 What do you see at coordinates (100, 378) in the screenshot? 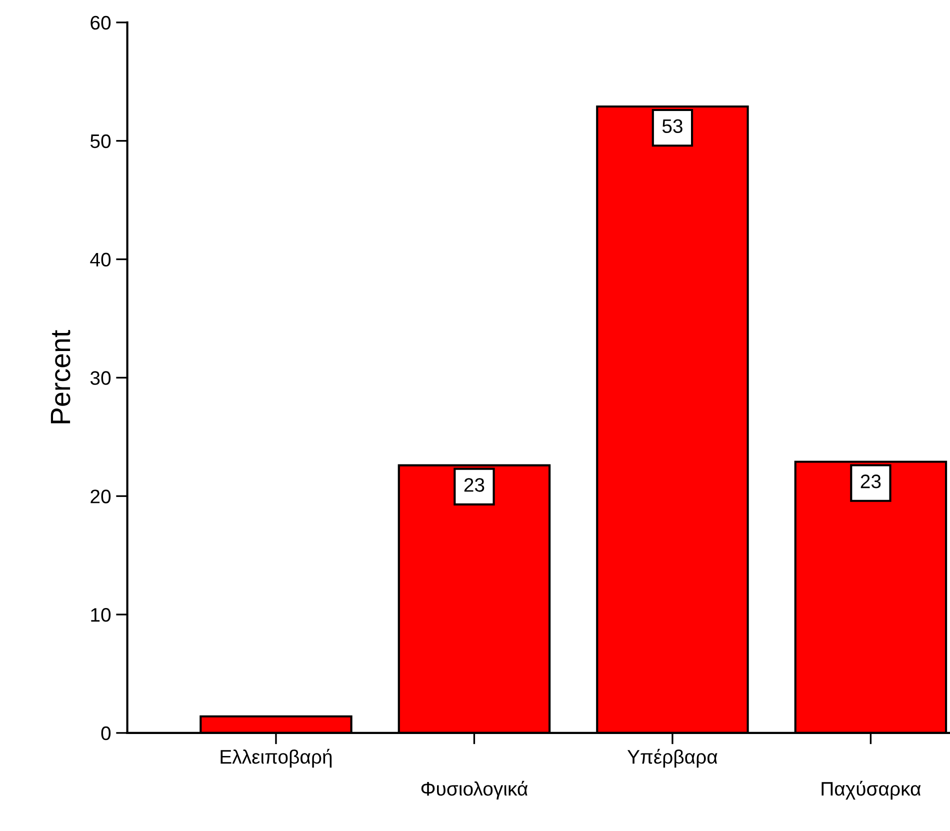
I see `y-tick-label: 30` at bounding box center [100, 378].